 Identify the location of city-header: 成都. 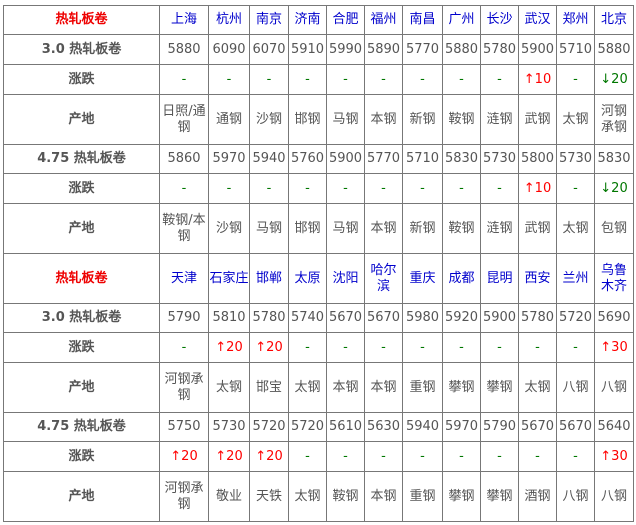
(461, 278).